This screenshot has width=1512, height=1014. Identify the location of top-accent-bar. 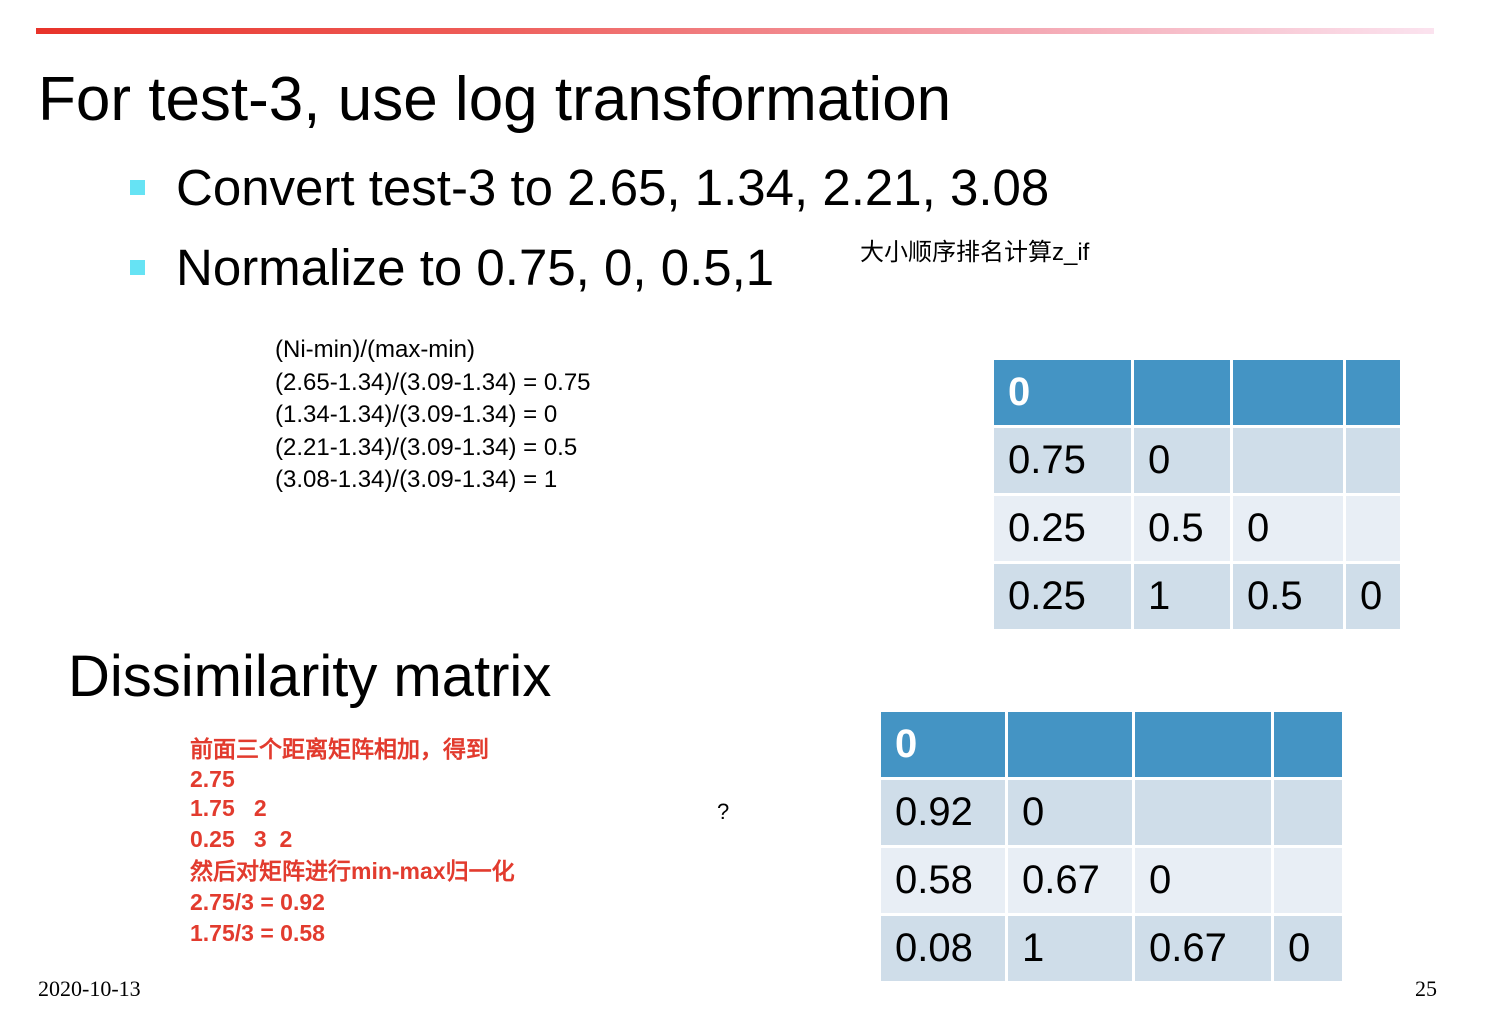
(735, 31).